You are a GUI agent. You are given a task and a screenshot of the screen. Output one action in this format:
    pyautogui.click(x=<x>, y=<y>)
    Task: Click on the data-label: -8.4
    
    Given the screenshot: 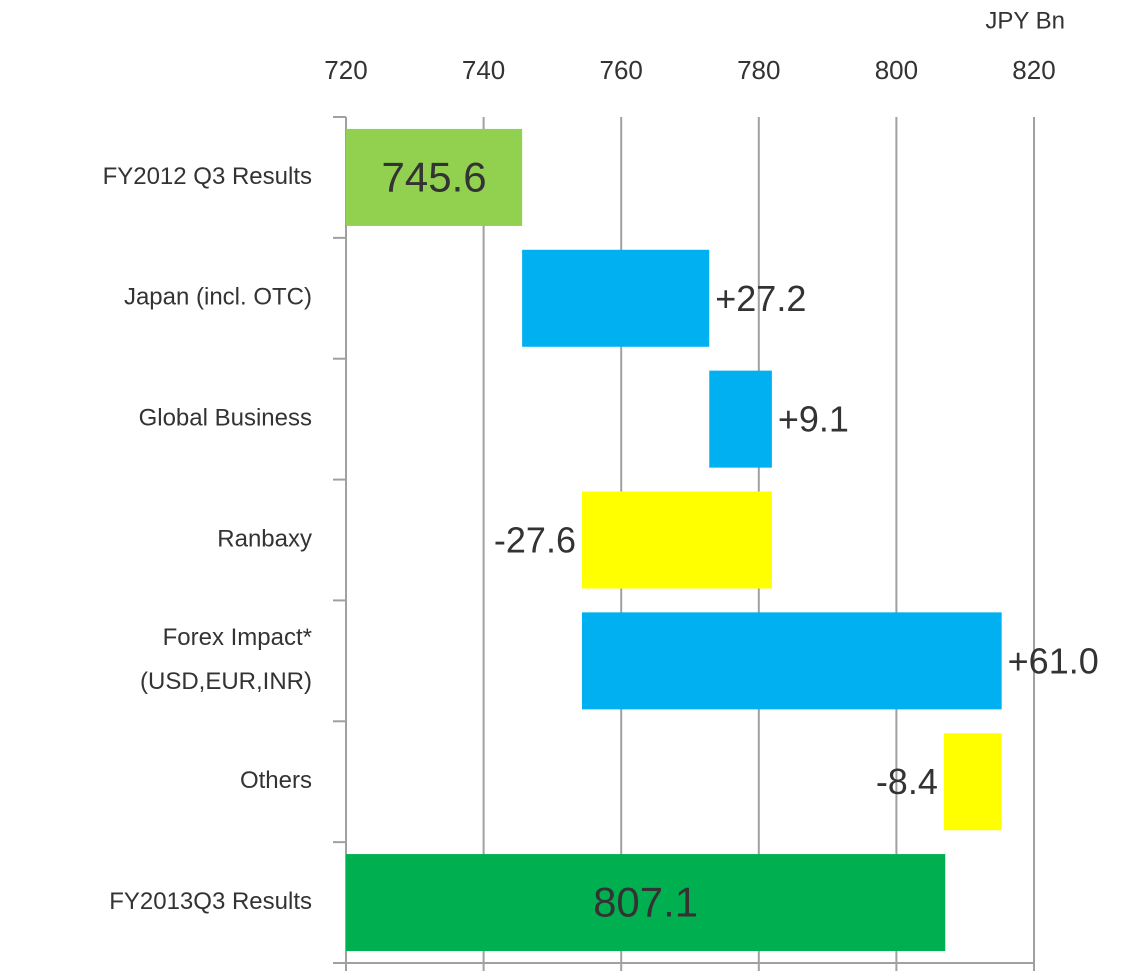 What is the action you would take?
    pyautogui.click(x=907, y=781)
    